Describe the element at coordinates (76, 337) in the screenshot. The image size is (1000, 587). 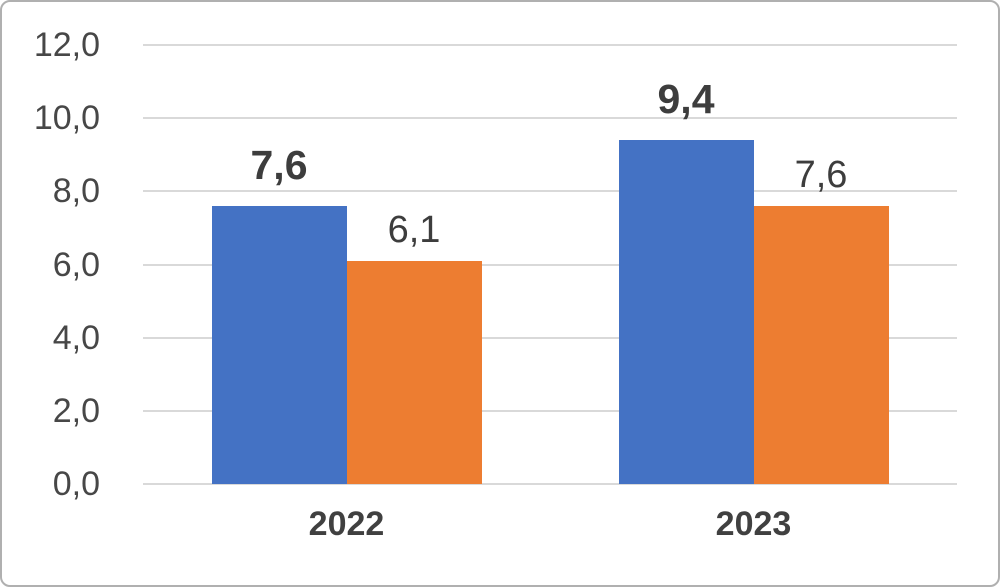
I see `y-tick-label: 4,0` at that location.